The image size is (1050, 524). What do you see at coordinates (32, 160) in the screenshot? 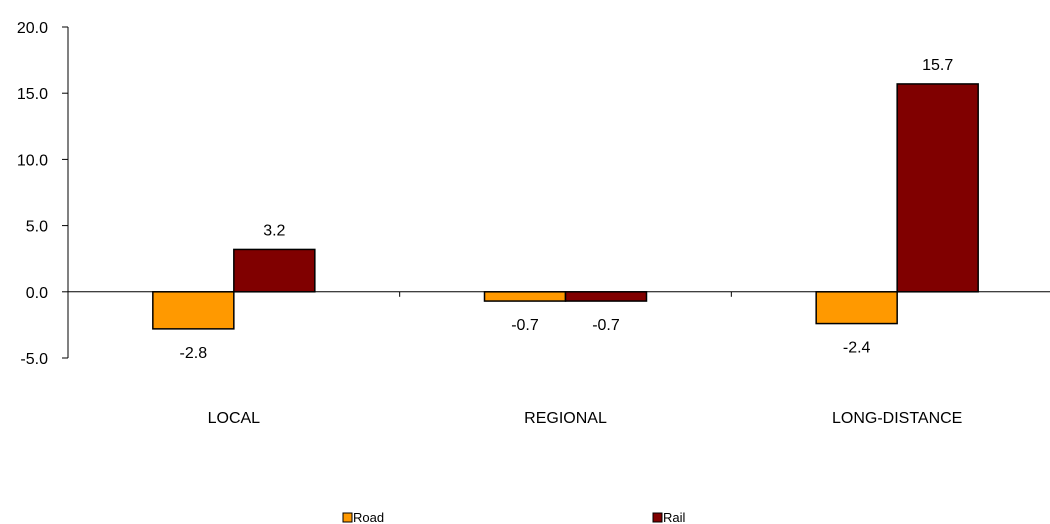
I see `y-tick-label: 10.0` at bounding box center [32, 160].